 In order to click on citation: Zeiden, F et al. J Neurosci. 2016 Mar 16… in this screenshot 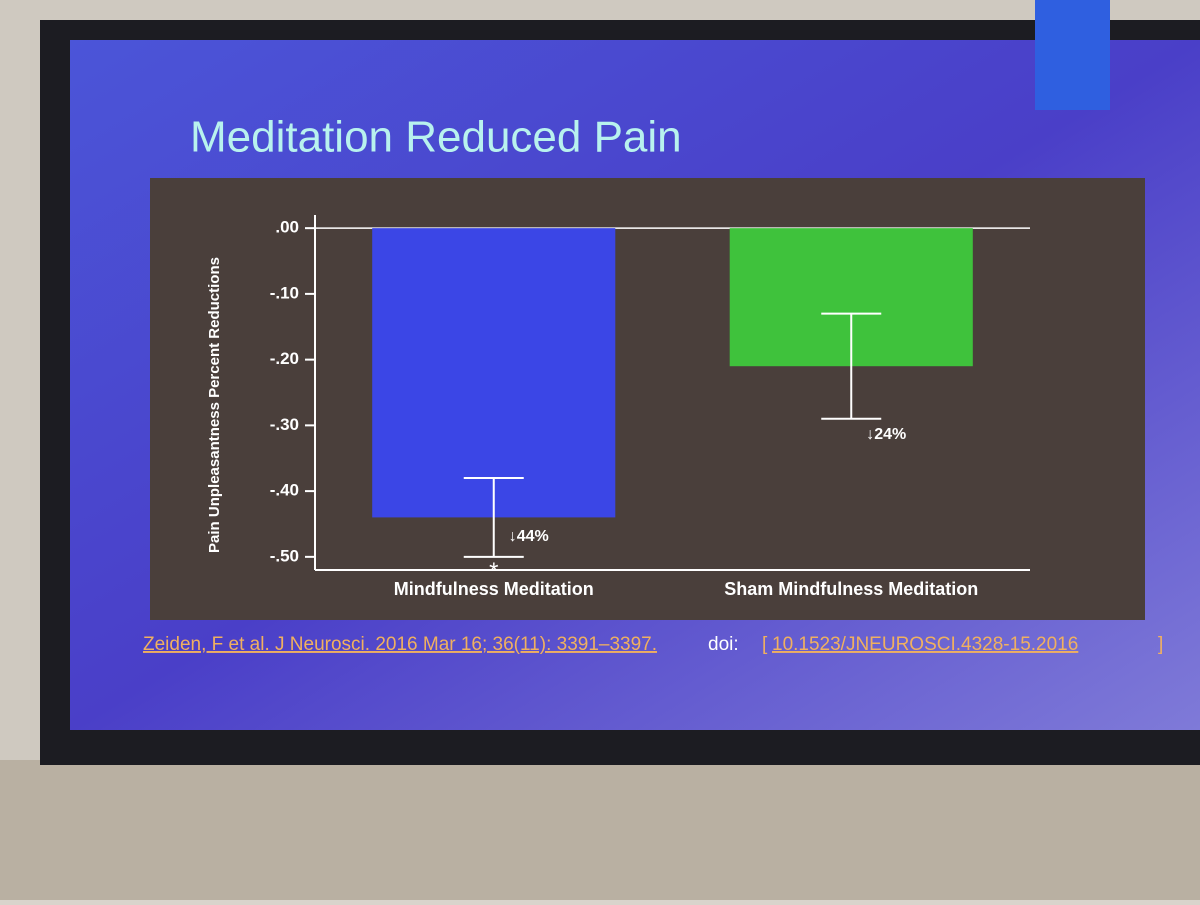, I will do `click(653, 644)`.